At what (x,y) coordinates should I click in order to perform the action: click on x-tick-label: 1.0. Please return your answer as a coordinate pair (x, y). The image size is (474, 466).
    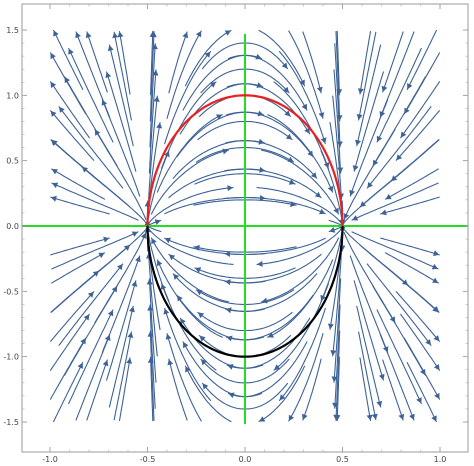
    Looking at the image, I should click on (440, 459).